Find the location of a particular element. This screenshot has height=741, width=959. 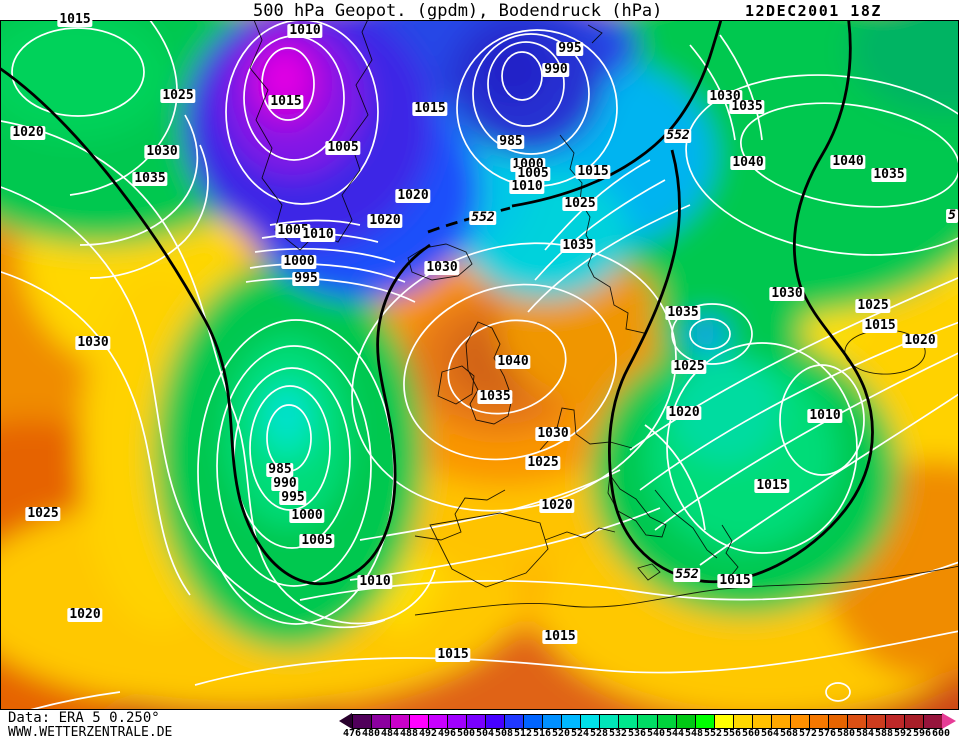

colorbar-tick-label: 516 is located at coordinates (542, 733).